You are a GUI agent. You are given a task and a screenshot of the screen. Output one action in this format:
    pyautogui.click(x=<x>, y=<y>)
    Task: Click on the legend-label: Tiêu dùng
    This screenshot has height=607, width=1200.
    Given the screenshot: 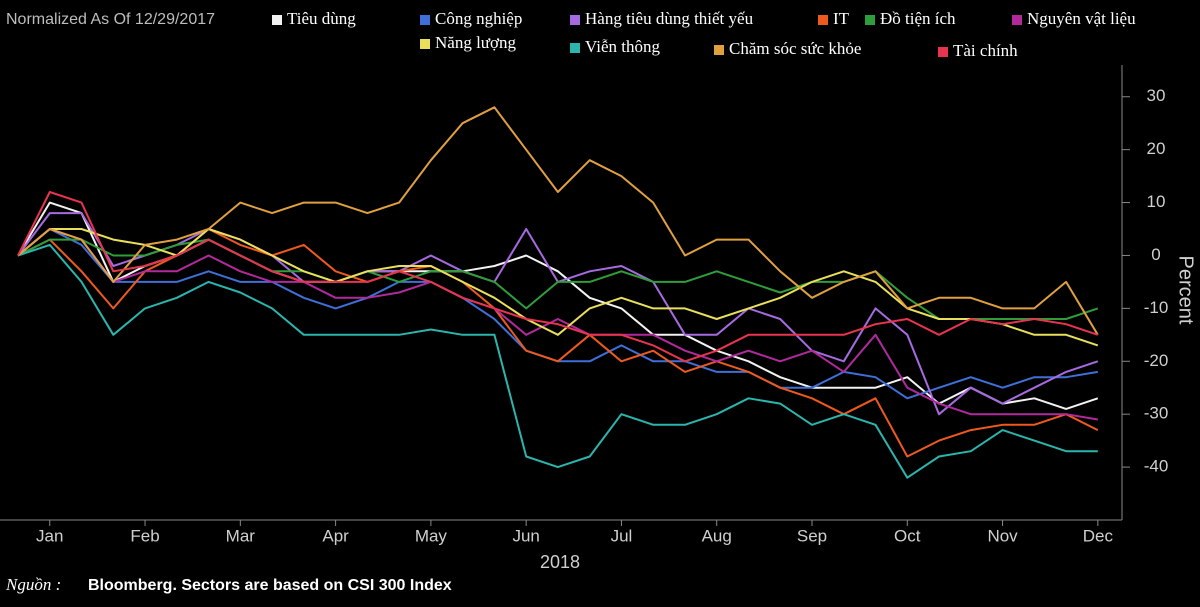 What is the action you would take?
    pyautogui.click(x=321, y=18)
    